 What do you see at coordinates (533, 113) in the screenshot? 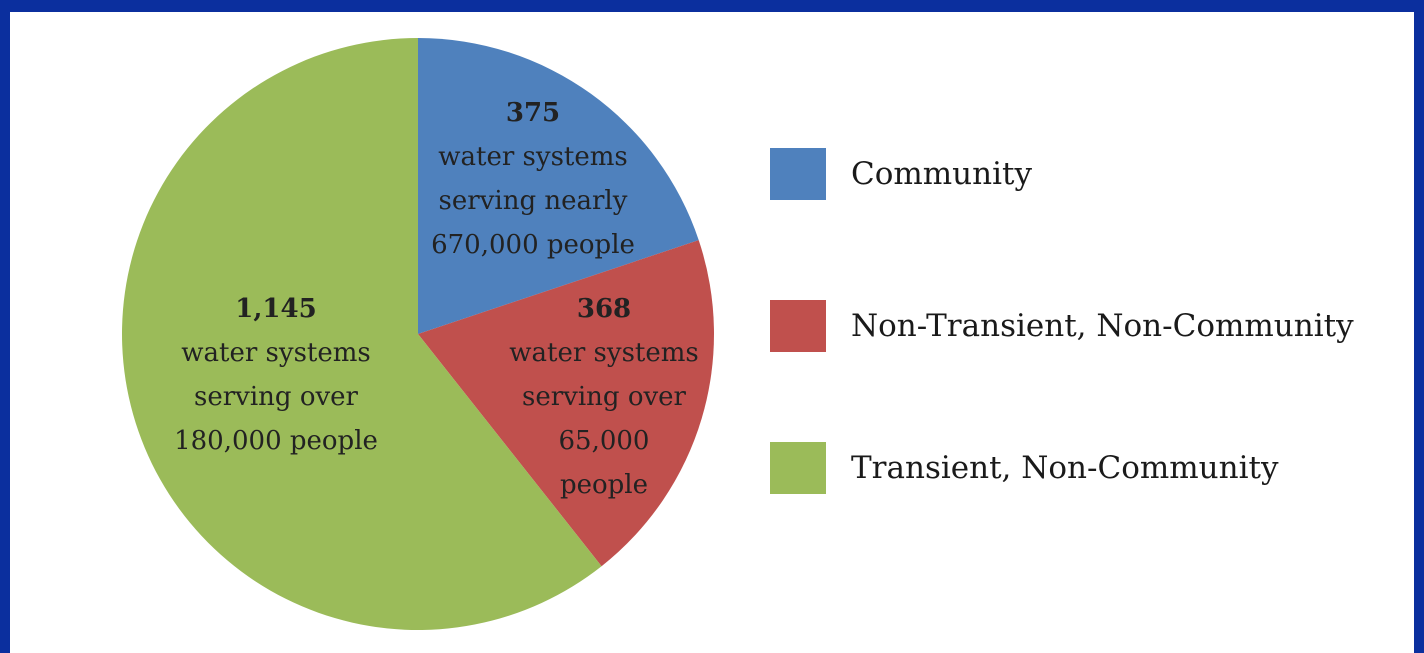
I see `slice-value-label: 375` at bounding box center [533, 113].